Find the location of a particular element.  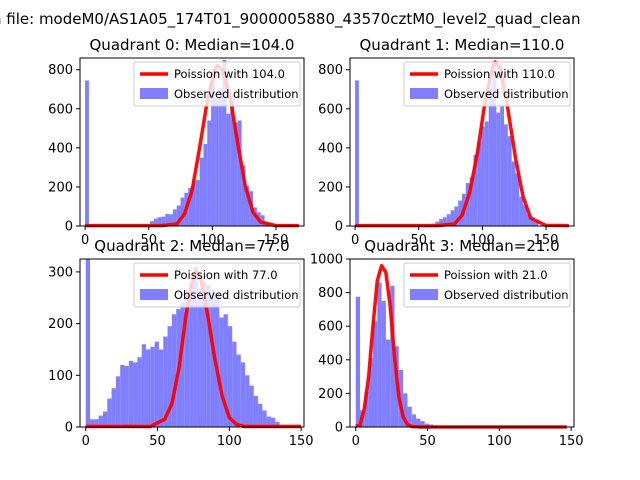

y-tick-label: 100 is located at coordinates (60, 376).